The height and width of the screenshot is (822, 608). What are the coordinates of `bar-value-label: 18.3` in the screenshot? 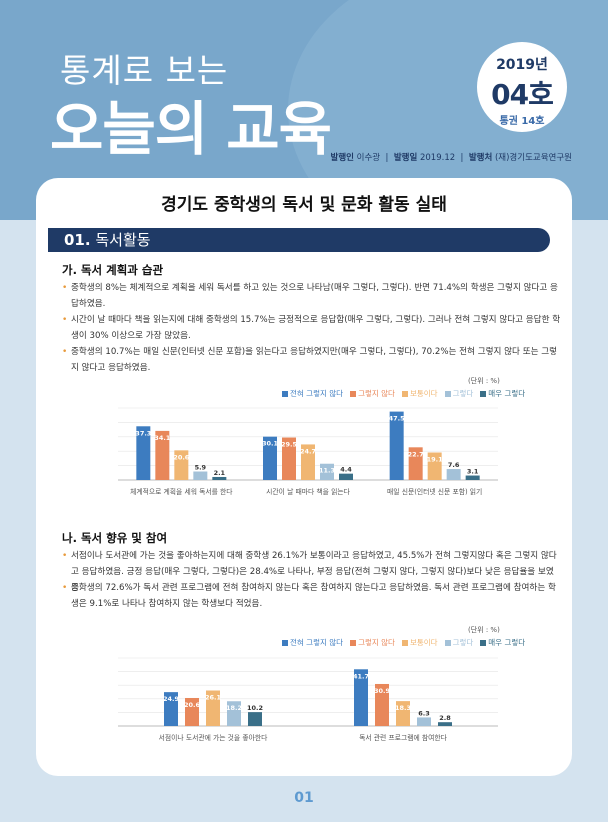 It's located at (403, 708).